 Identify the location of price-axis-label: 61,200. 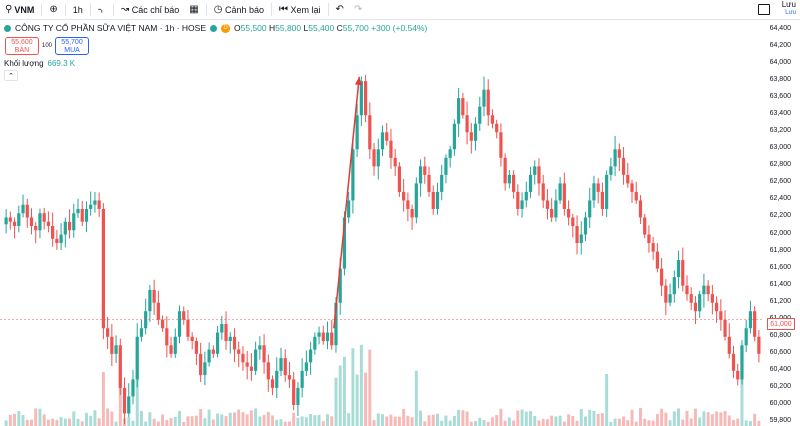
(780, 301).